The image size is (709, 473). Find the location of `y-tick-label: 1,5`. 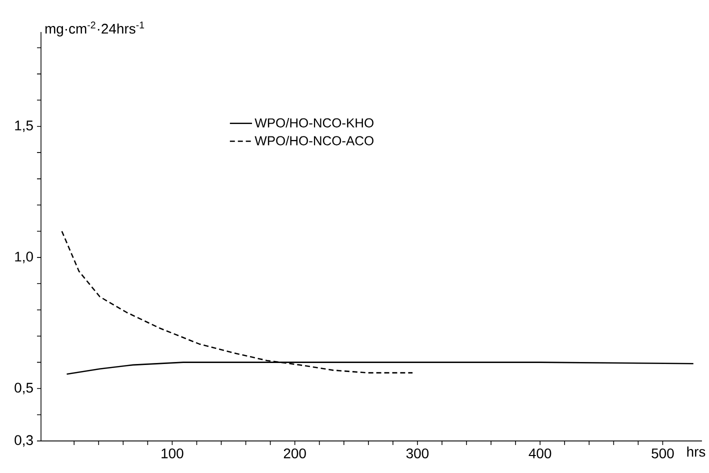

y-tick-label: 1,5 is located at coordinates (24, 126).